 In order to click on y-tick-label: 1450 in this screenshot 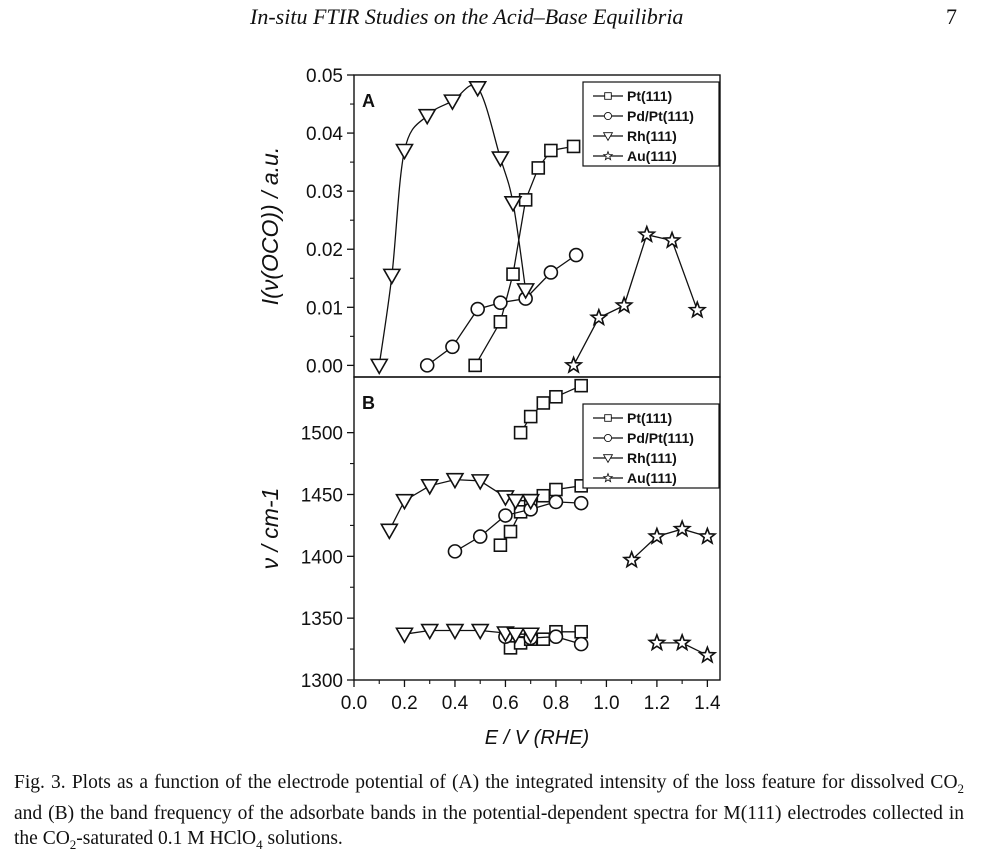, I will do `click(322, 495)`.